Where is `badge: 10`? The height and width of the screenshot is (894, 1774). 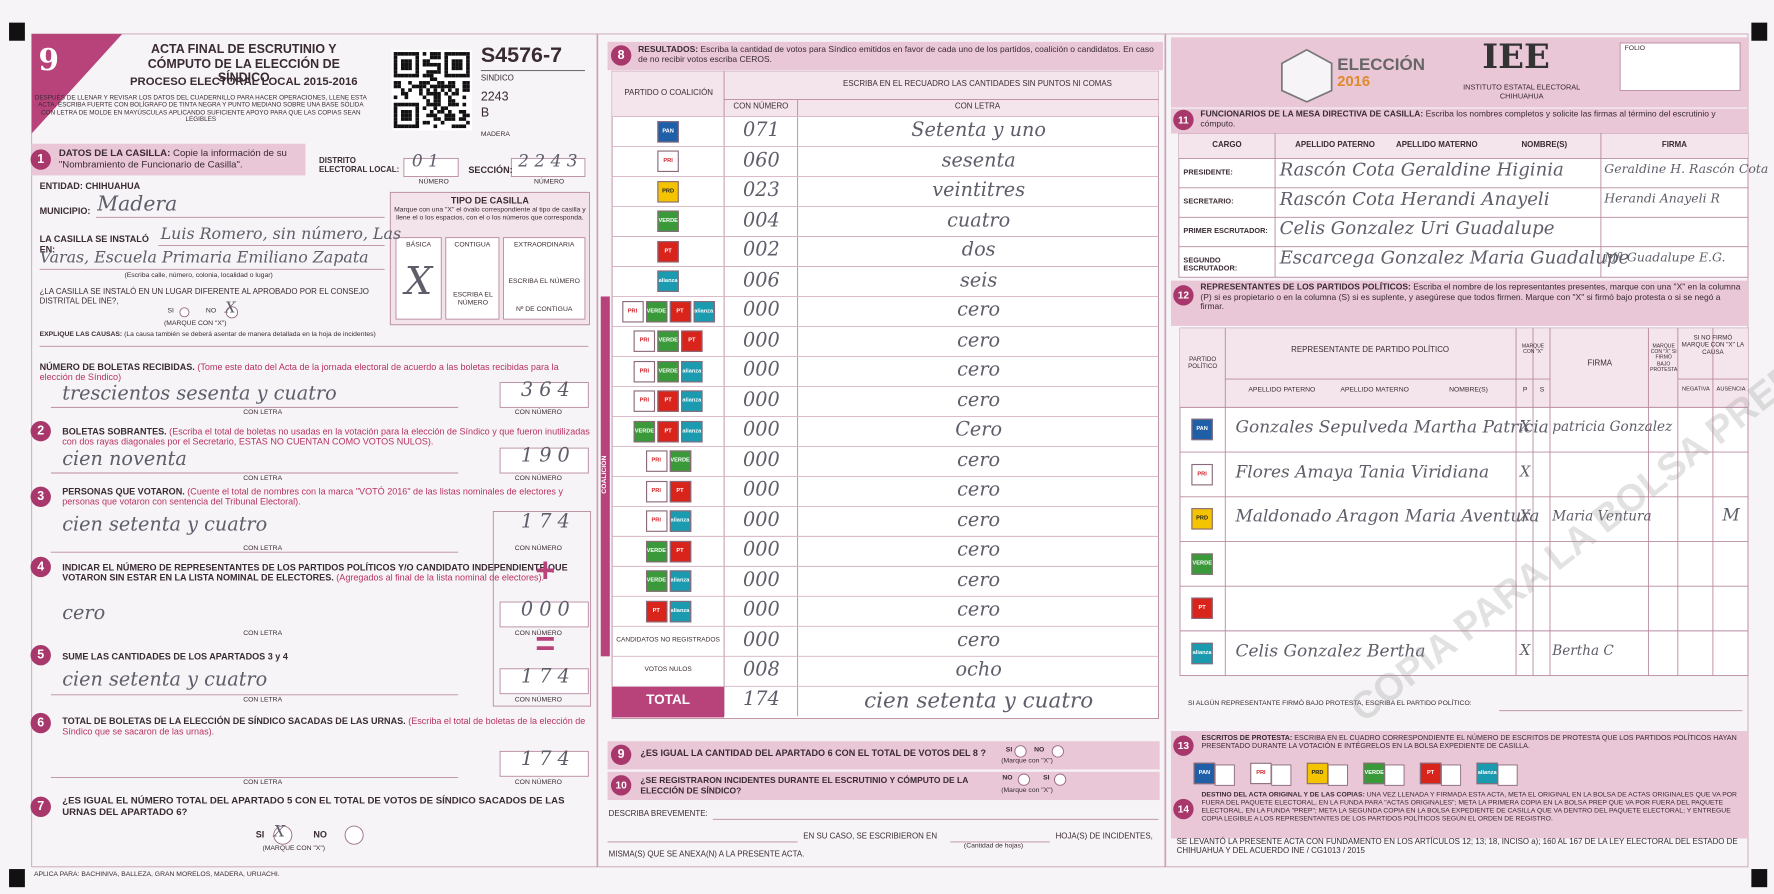
badge: 10 is located at coordinates (621, 785).